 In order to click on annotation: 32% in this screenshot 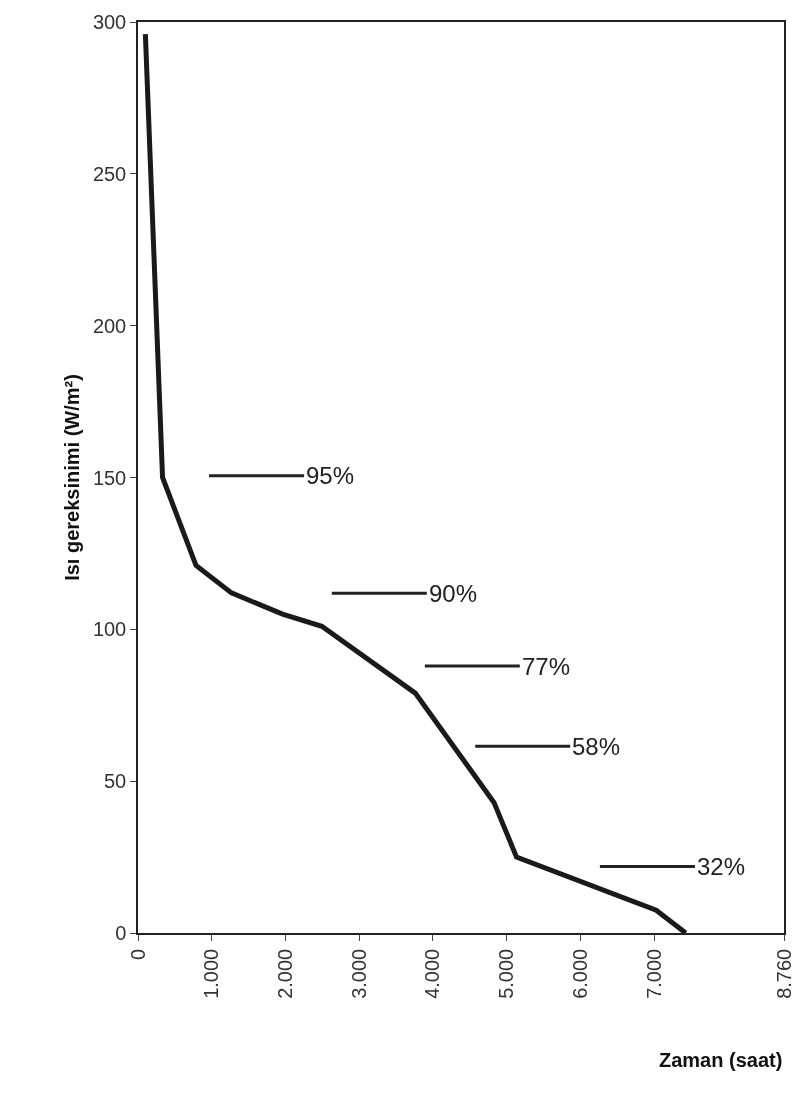, I will do `click(721, 866)`.